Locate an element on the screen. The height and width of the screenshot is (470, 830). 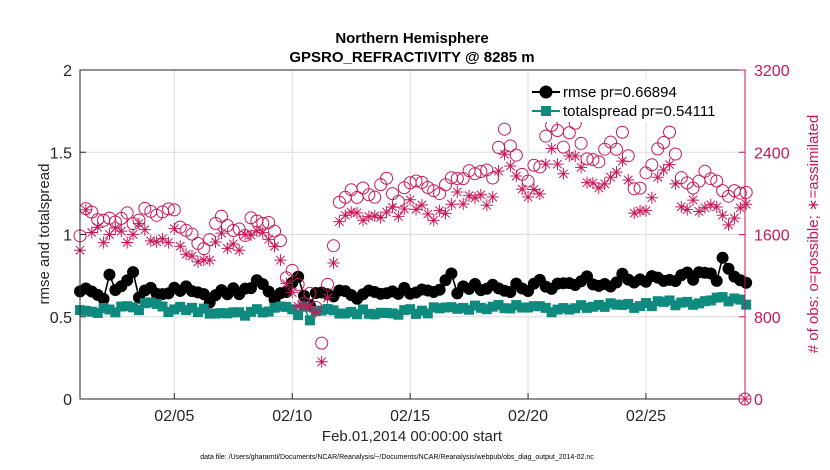
chart-title-line1: Northern Hemisphere is located at coordinates (411, 38).